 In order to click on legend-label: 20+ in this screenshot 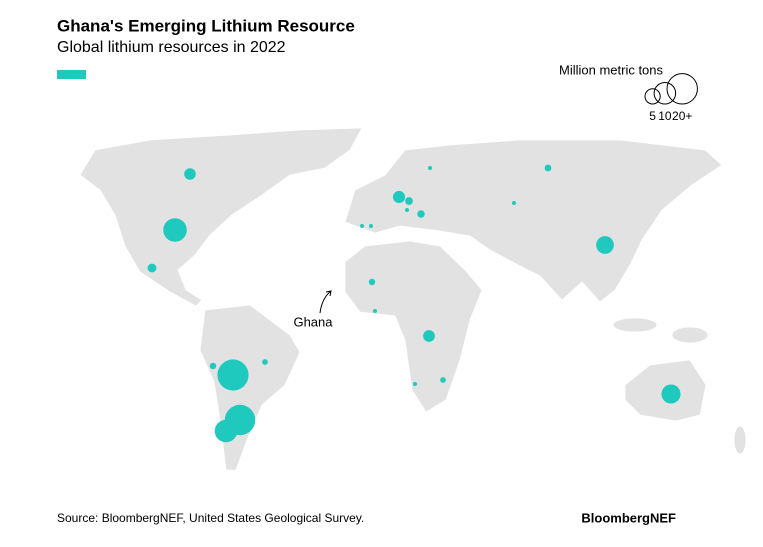, I will do `click(682, 116)`.